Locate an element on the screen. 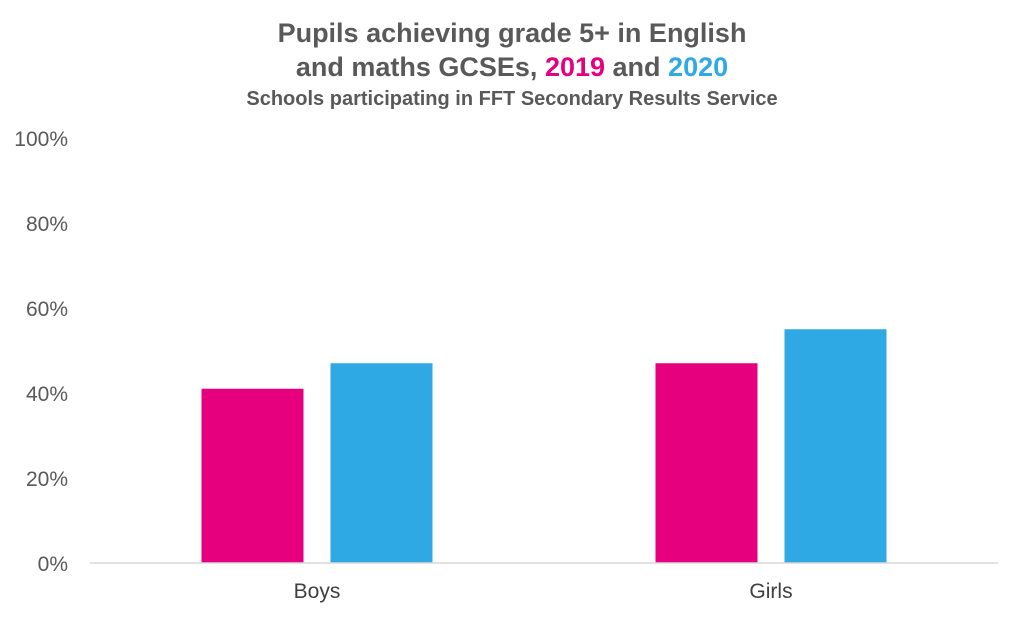 Image resolution: width=1024 pixels, height=619 pixels. y-tick-label: 40% is located at coordinates (47, 394).